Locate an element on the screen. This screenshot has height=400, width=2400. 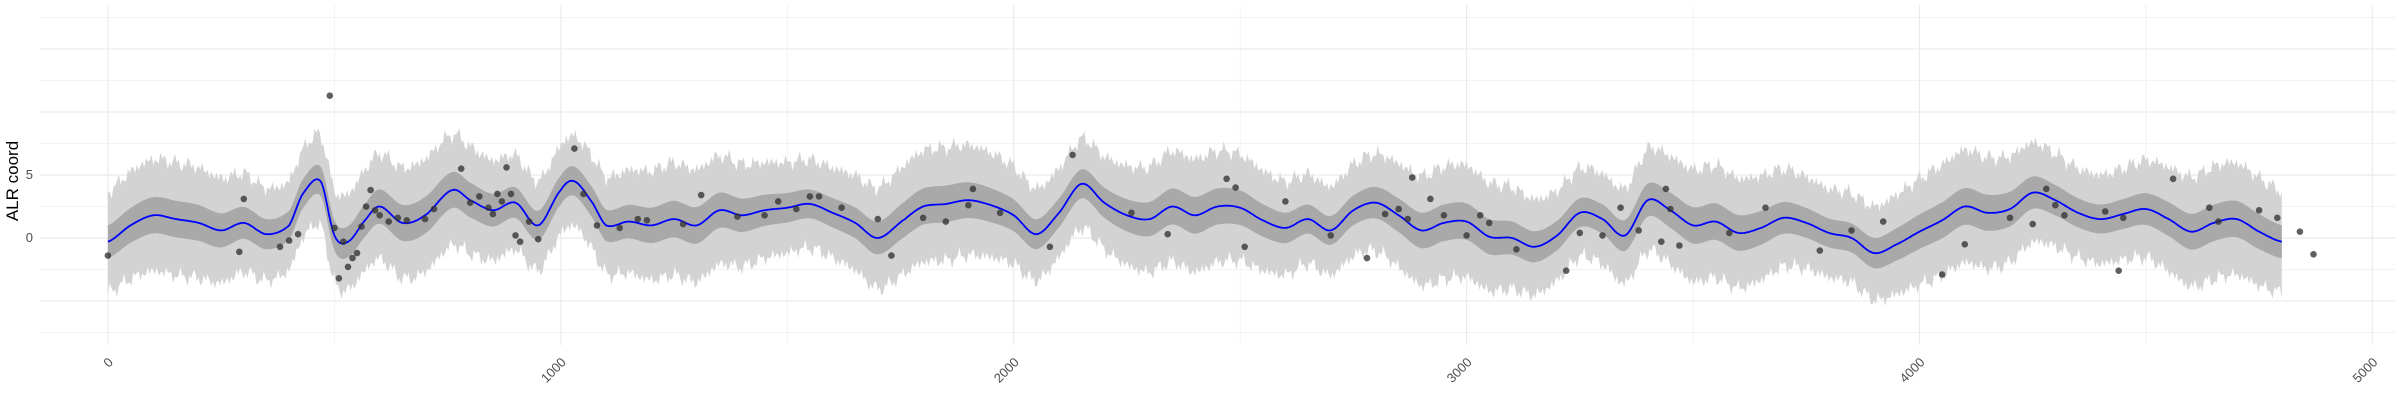
x-tick-label: 0 is located at coordinates (108, 363).